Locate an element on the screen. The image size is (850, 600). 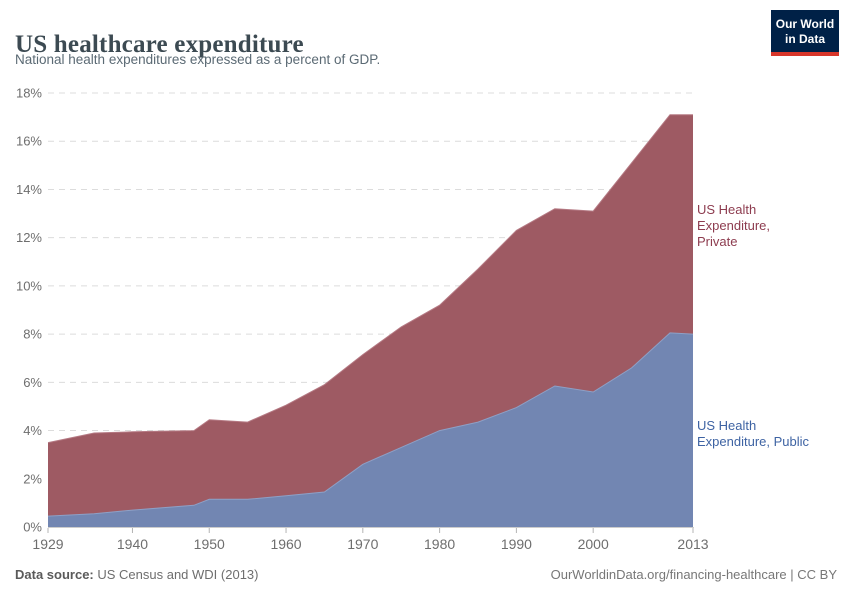
y-axis-label: 0% is located at coordinates (32, 527).